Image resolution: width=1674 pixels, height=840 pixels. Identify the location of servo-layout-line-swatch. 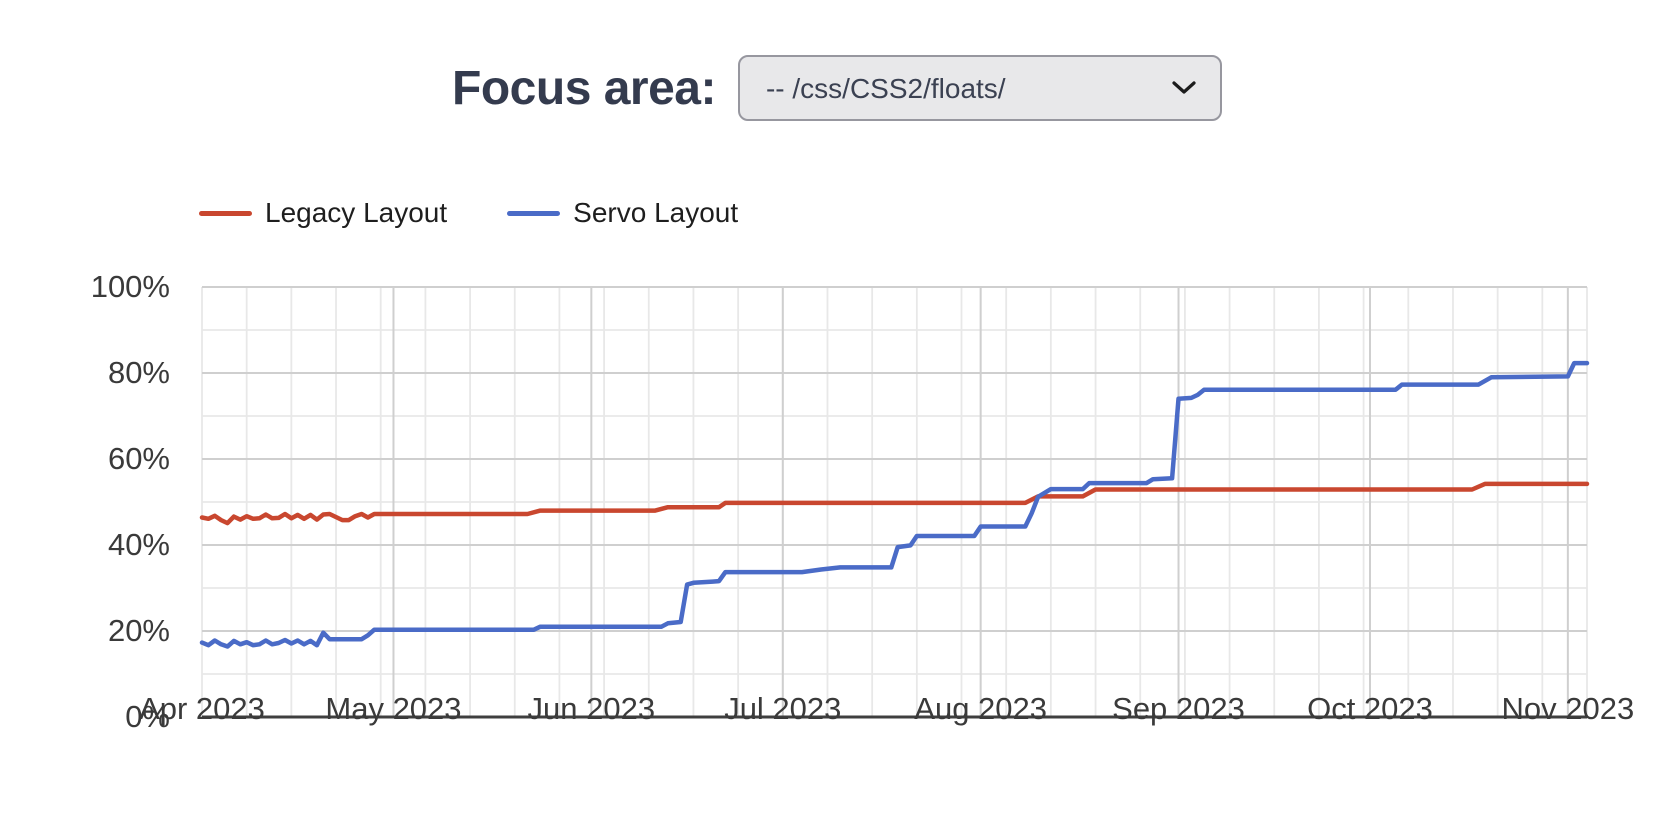
(534, 213).